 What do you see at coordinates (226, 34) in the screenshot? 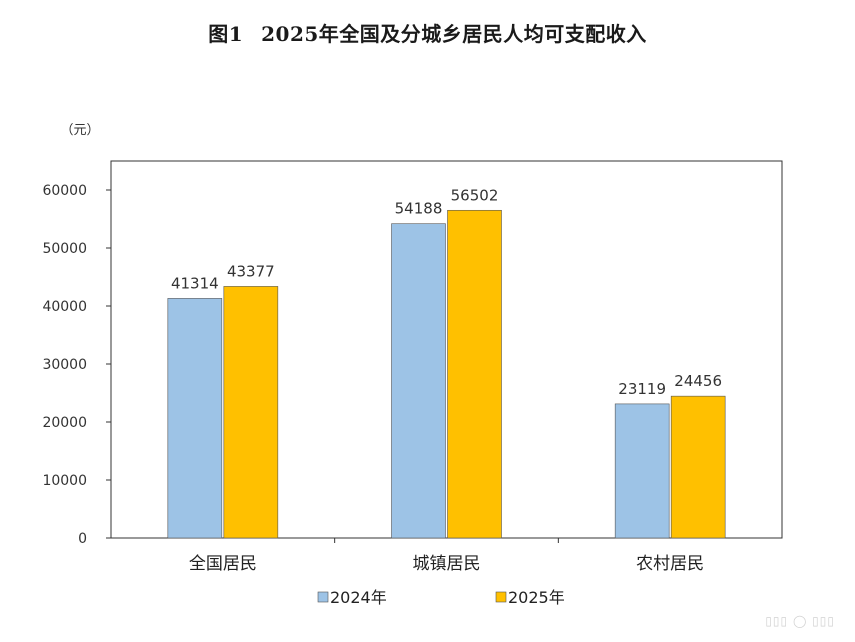
I see `figure-number: 图1` at bounding box center [226, 34].